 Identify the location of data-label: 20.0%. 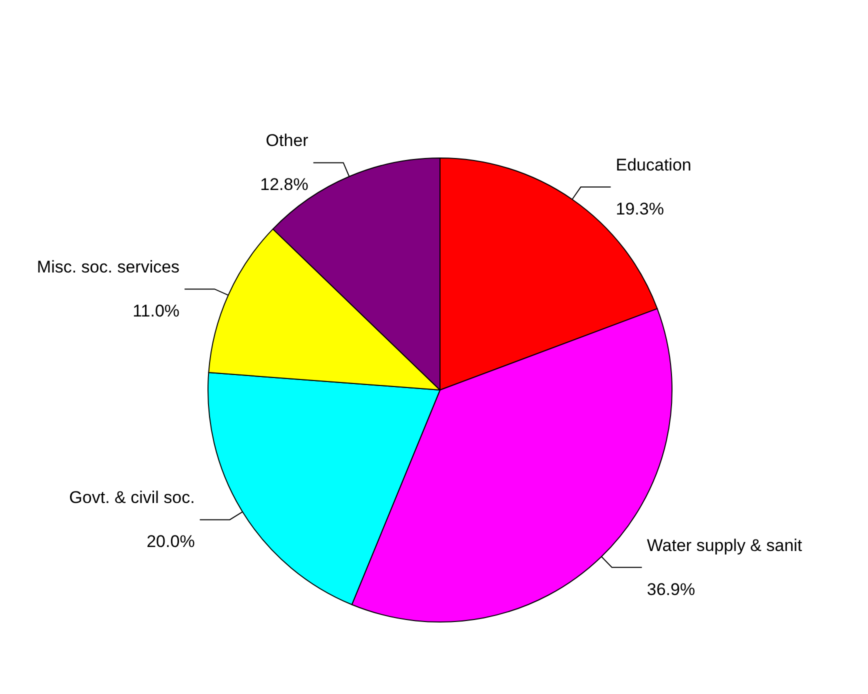
(170, 542).